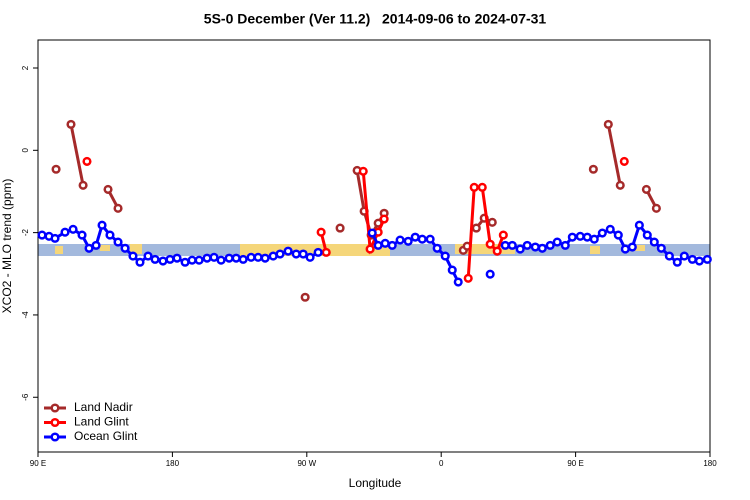 This screenshot has height=500, width=750. What do you see at coordinates (25, 315) in the screenshot?
I see `y-tick-label: -4` at bounding box center [25, 315].